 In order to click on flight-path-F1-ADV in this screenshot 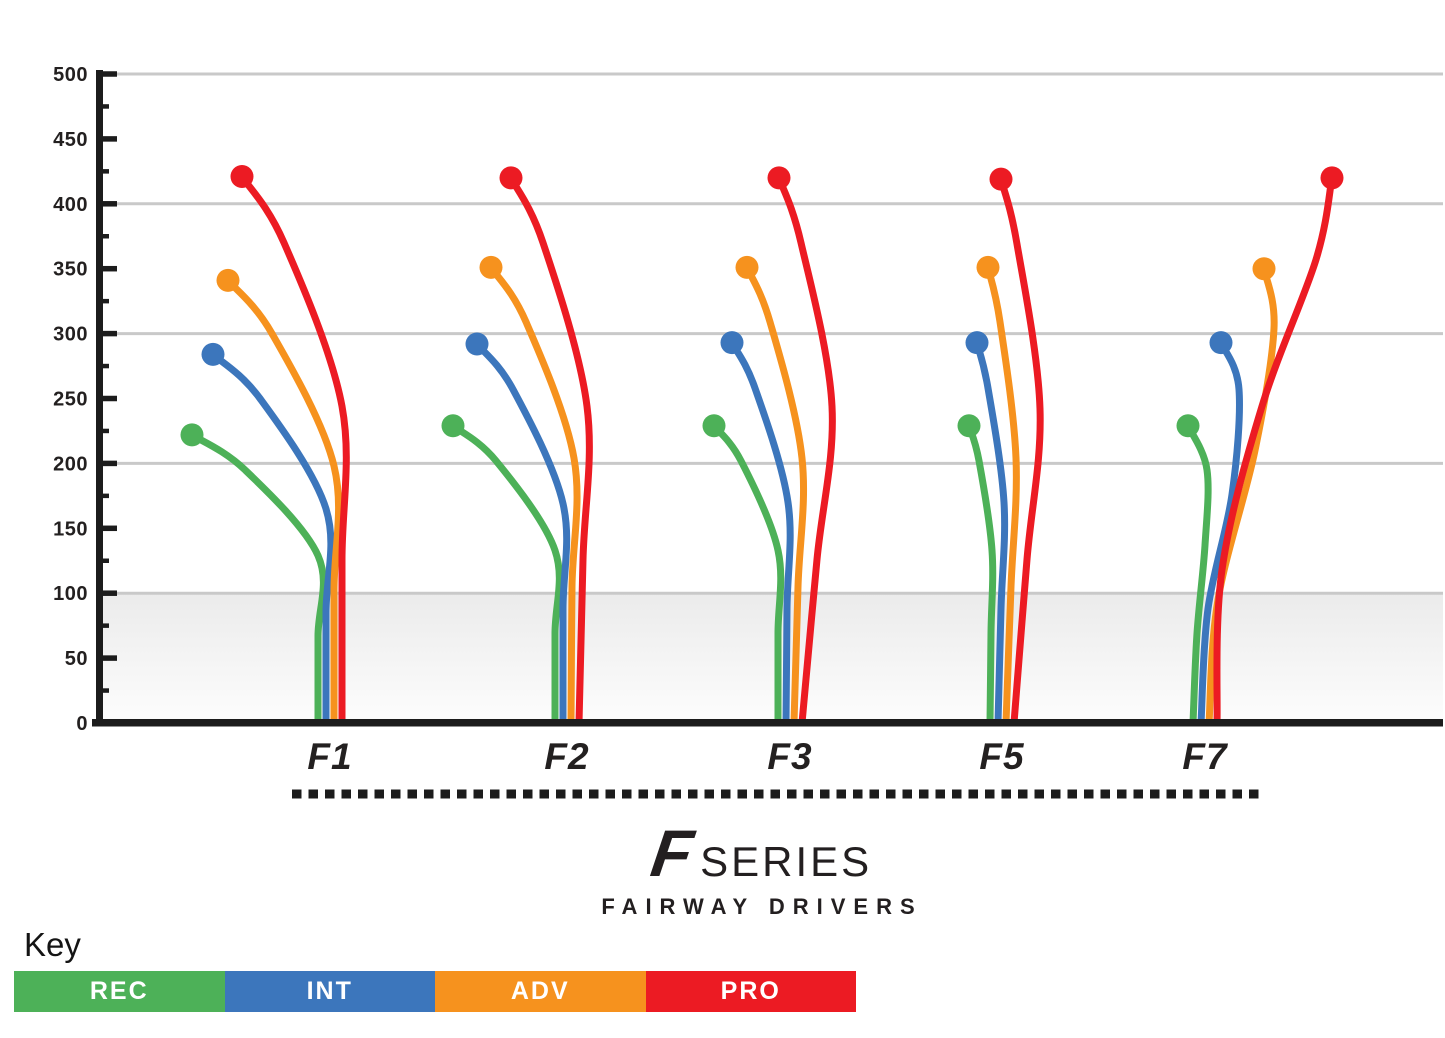, I will do `click(283, 501)`.